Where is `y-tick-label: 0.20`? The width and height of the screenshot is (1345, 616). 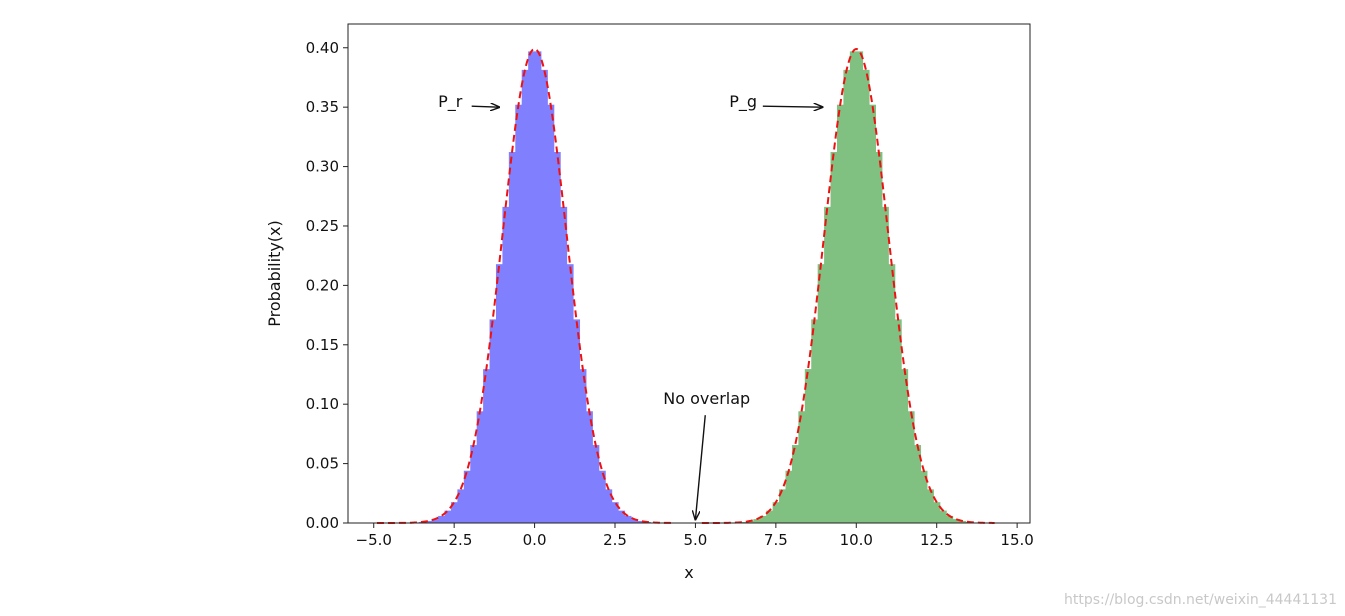
y-tick-label: 0.20 is located at coordinates (322, 285).